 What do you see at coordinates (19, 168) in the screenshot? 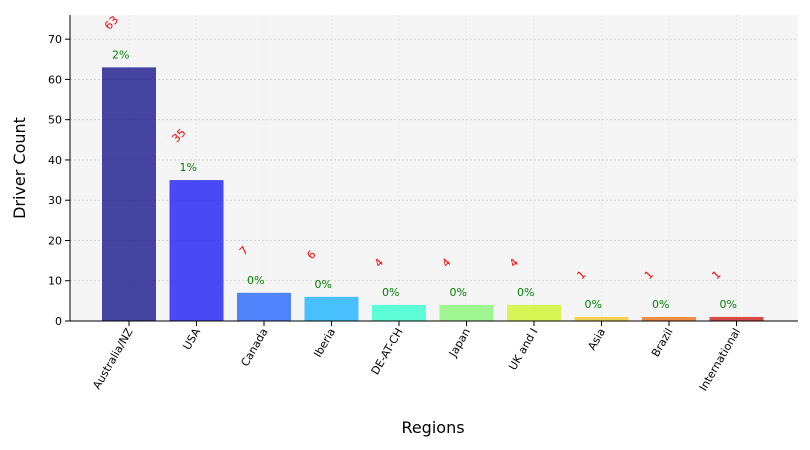
I see `y-axis-label: Driver Count` at bounding box center [19, 168].